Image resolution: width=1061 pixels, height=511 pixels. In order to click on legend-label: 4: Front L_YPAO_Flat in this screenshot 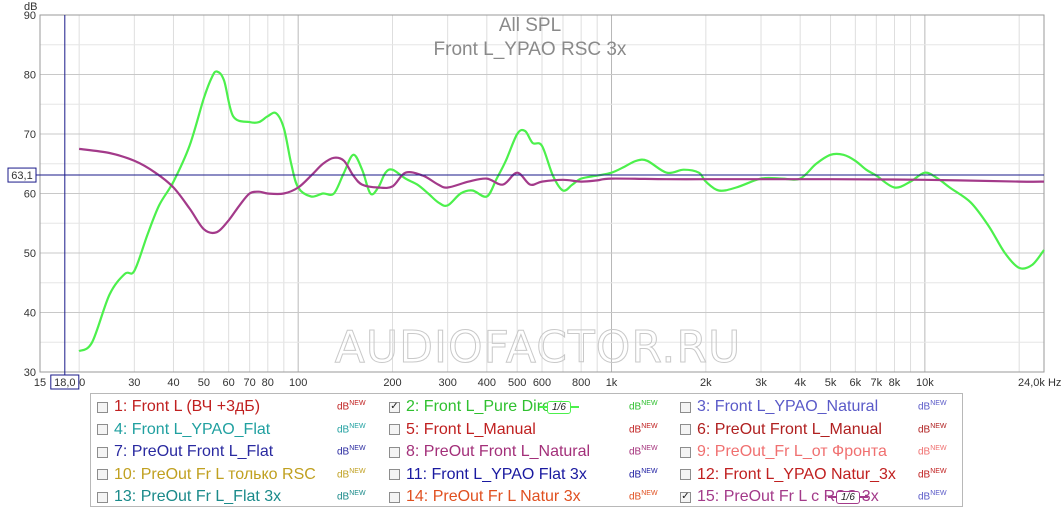, I will do `click(192, 429)`.